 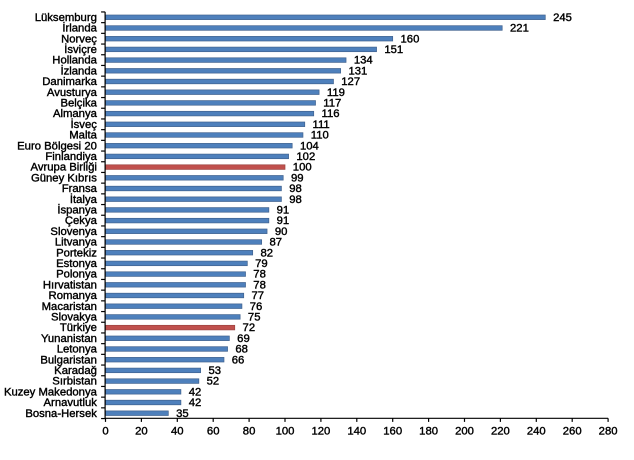 I want to click on svg-text: Euro Bölgesi 20, so click(x=57, y=146).